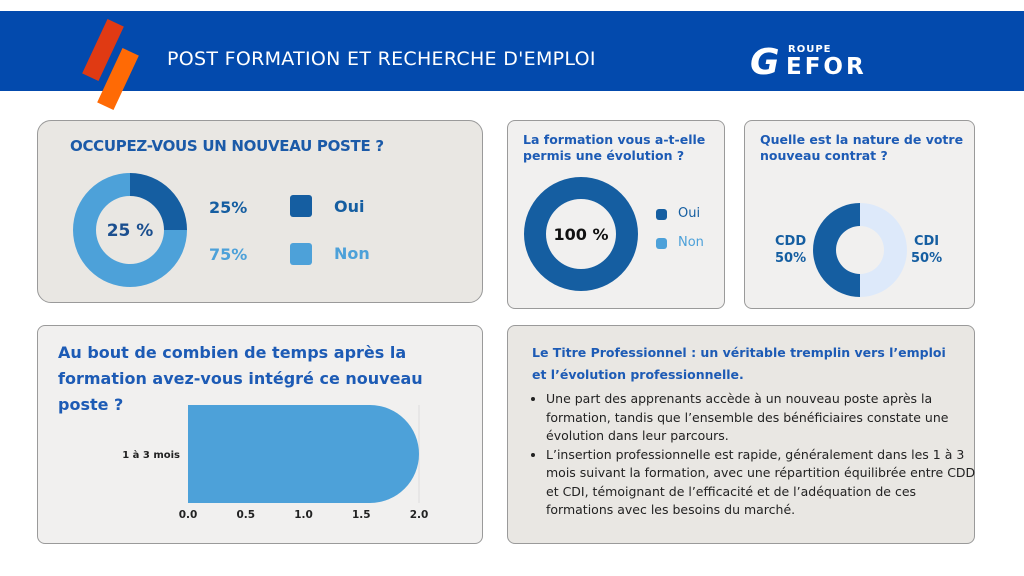 The image size is (1024, 576). I want to click on slice-cdd, so click(836, 250).